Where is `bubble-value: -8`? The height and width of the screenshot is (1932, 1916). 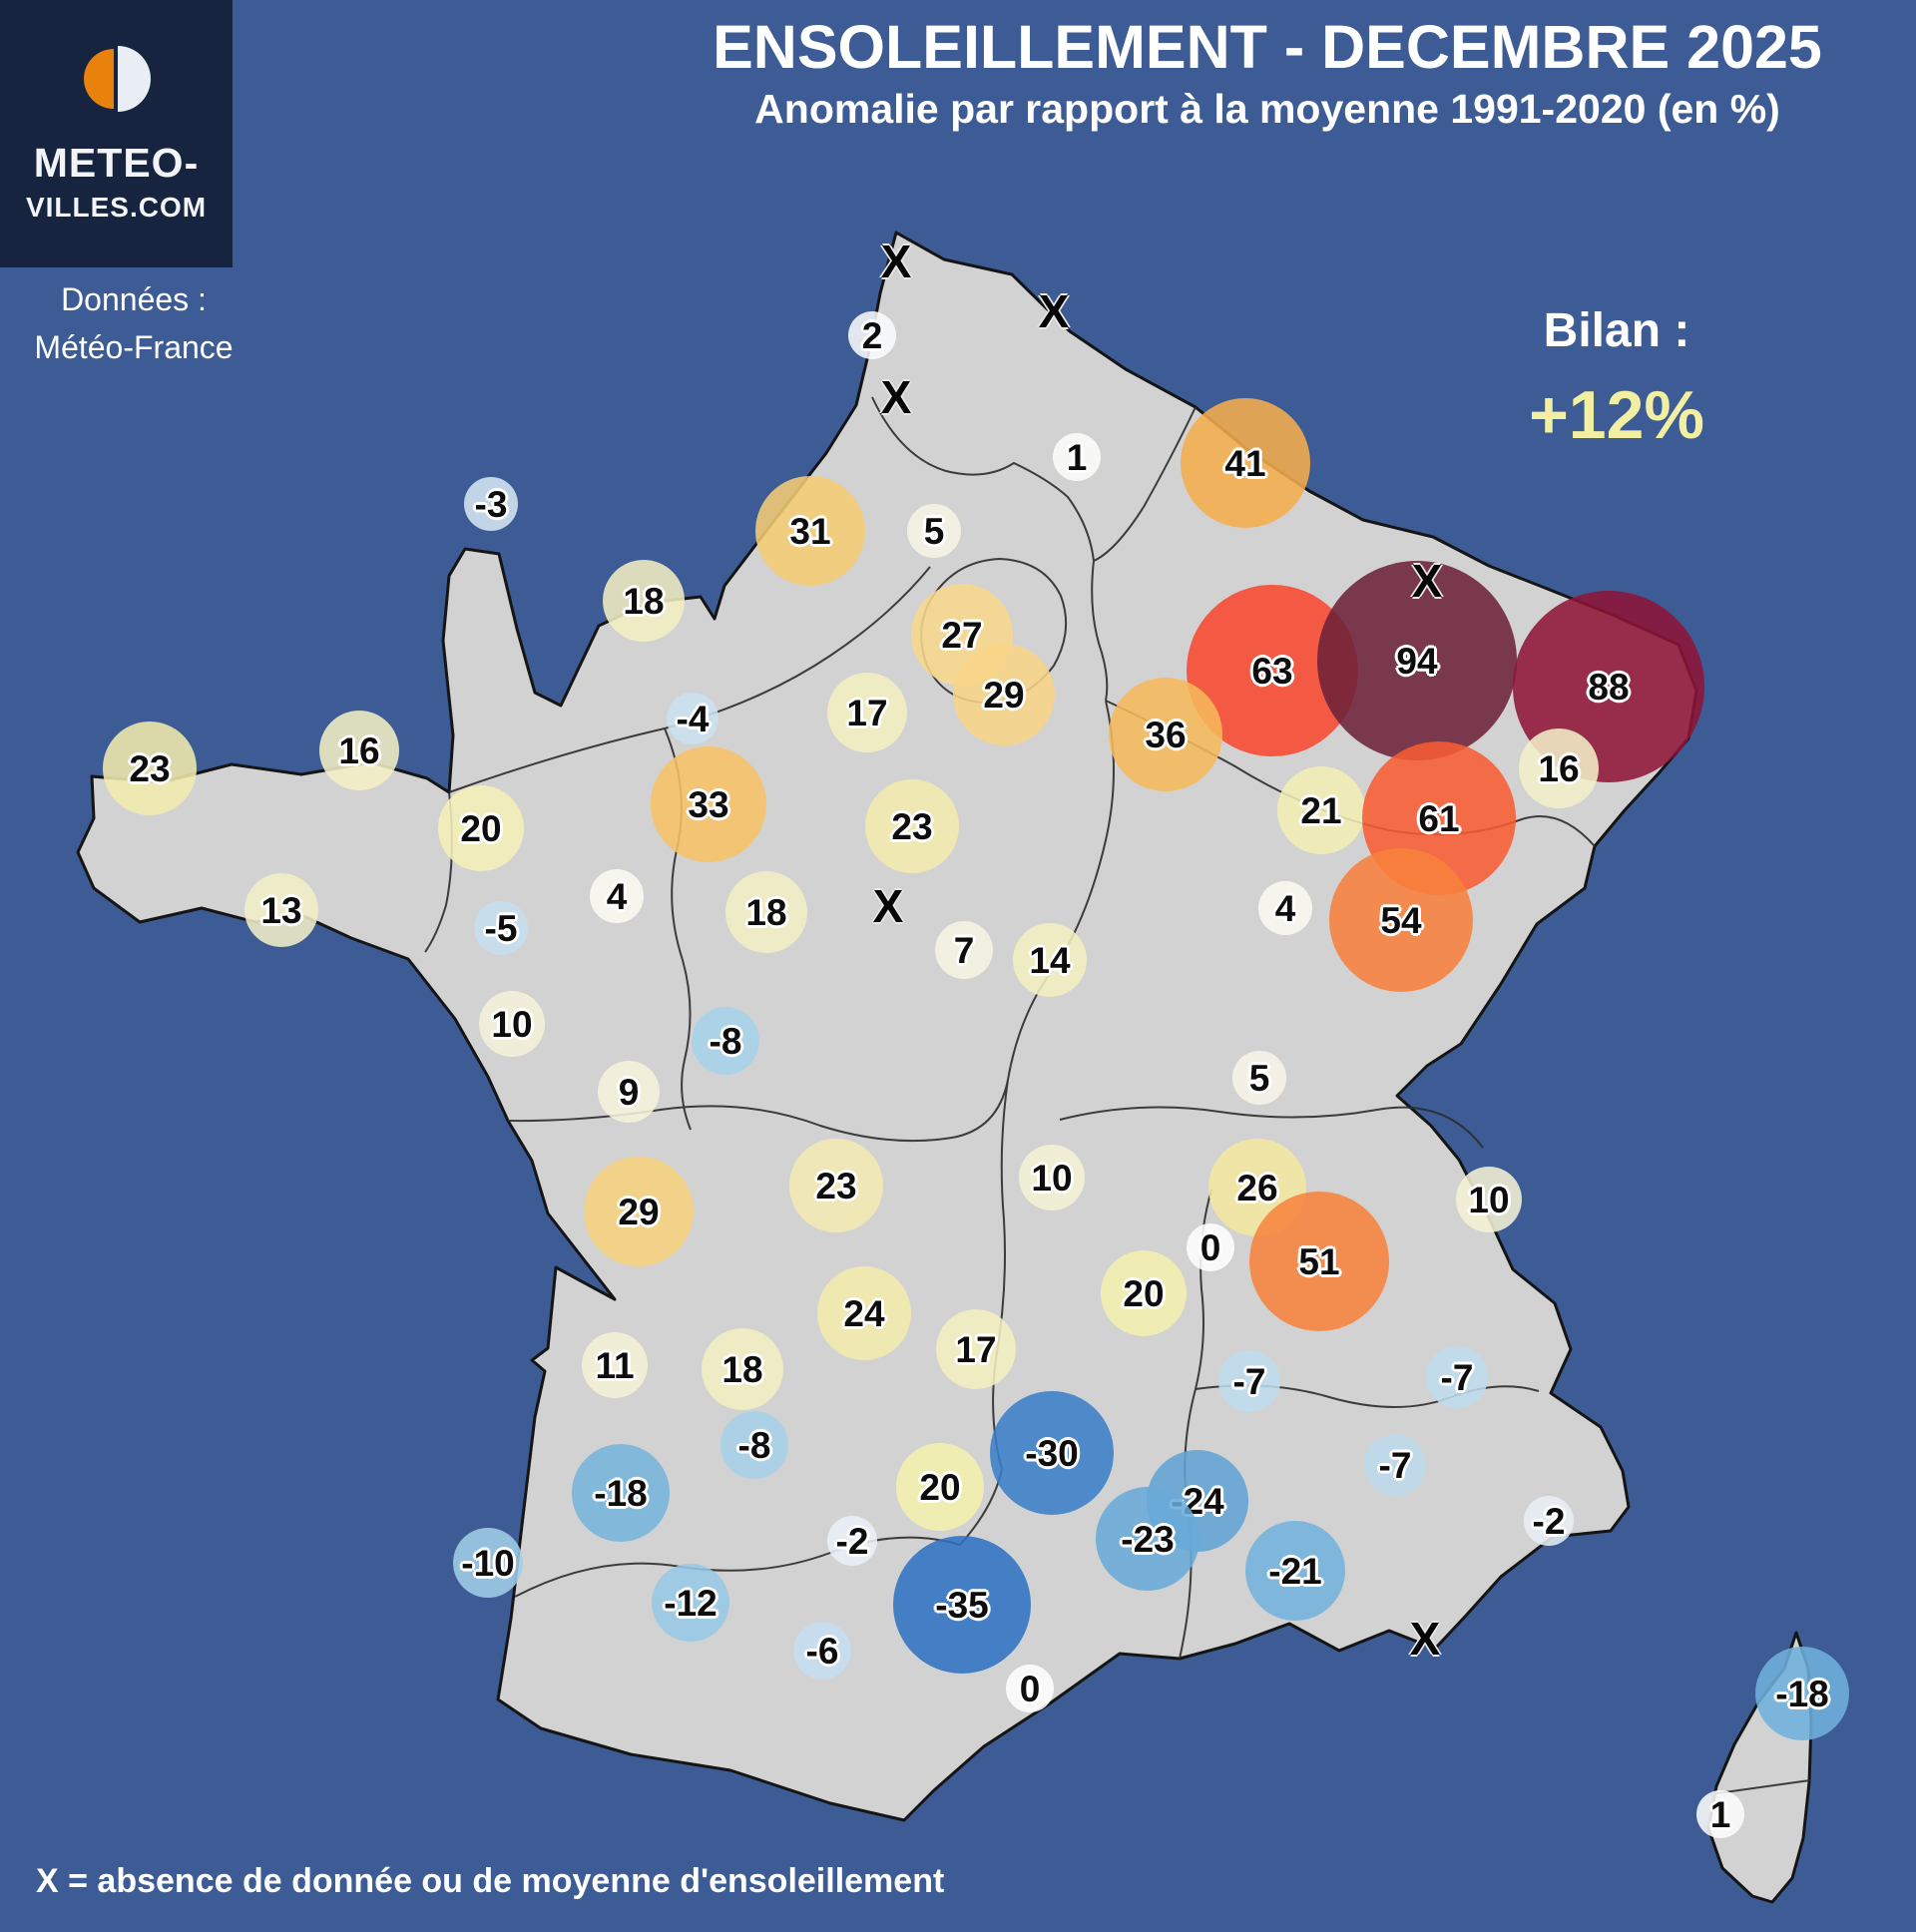 bubble-value: -8 is located at coordinates (754, 1445).